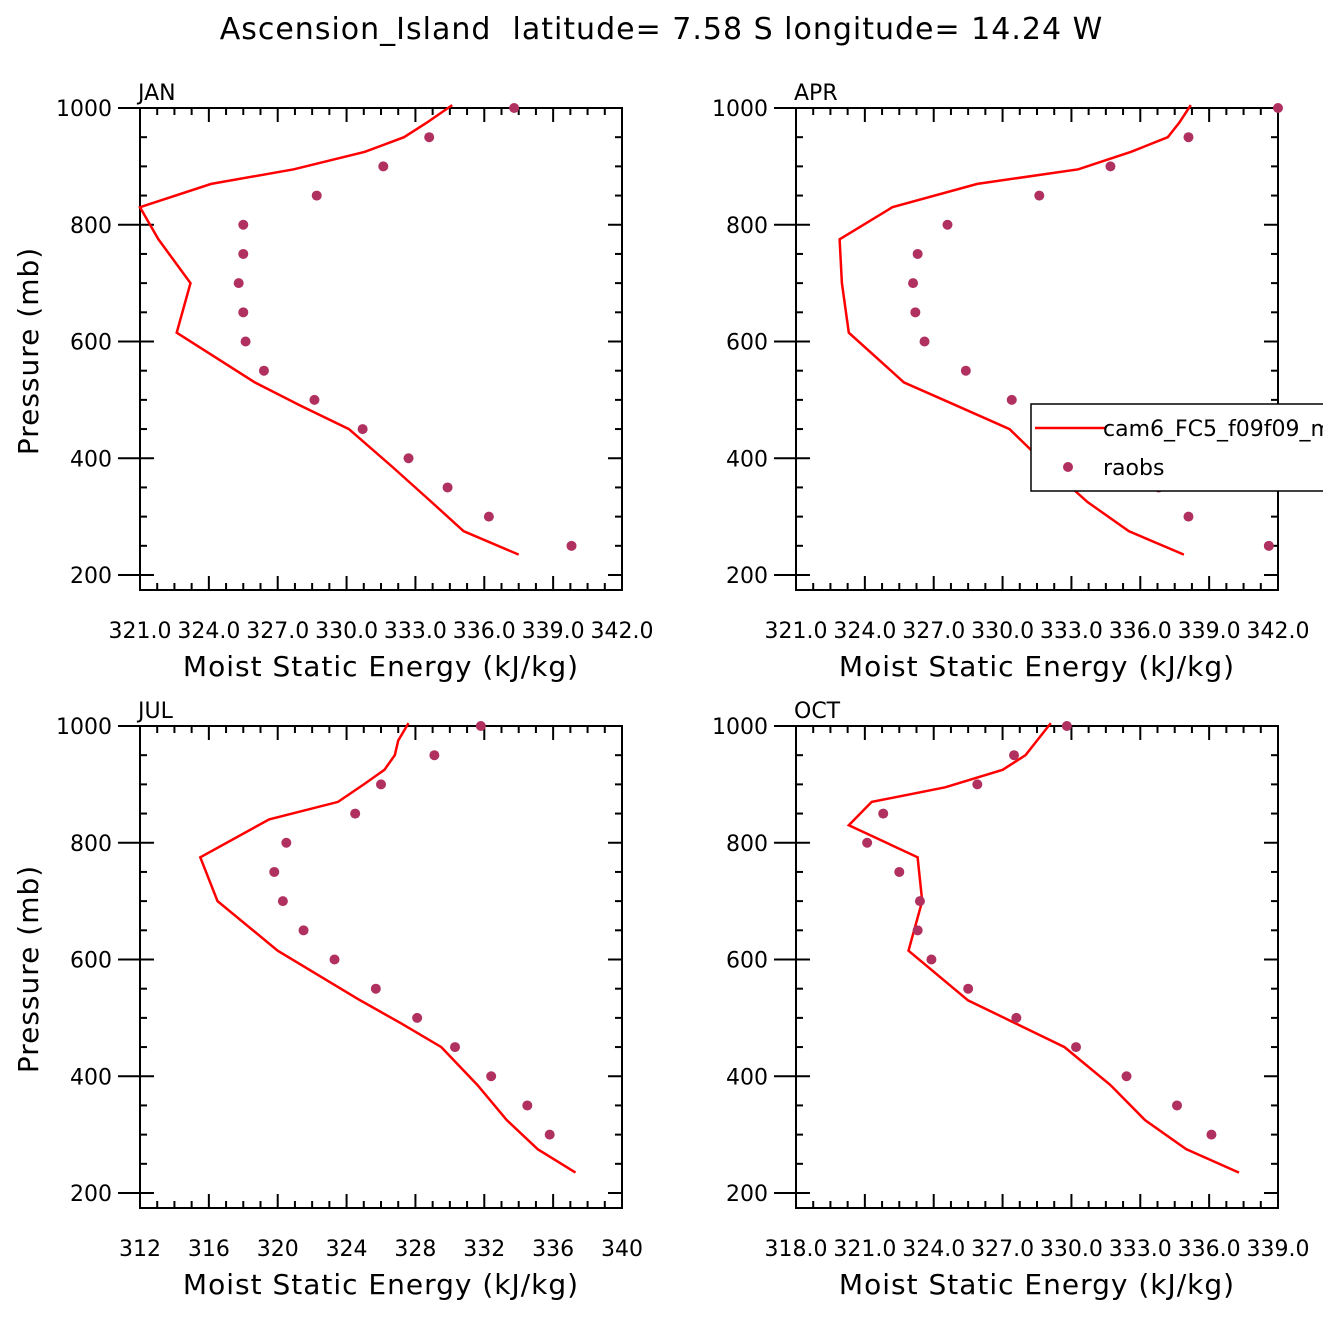  I want to click on legend-box, so click(1176, 447).